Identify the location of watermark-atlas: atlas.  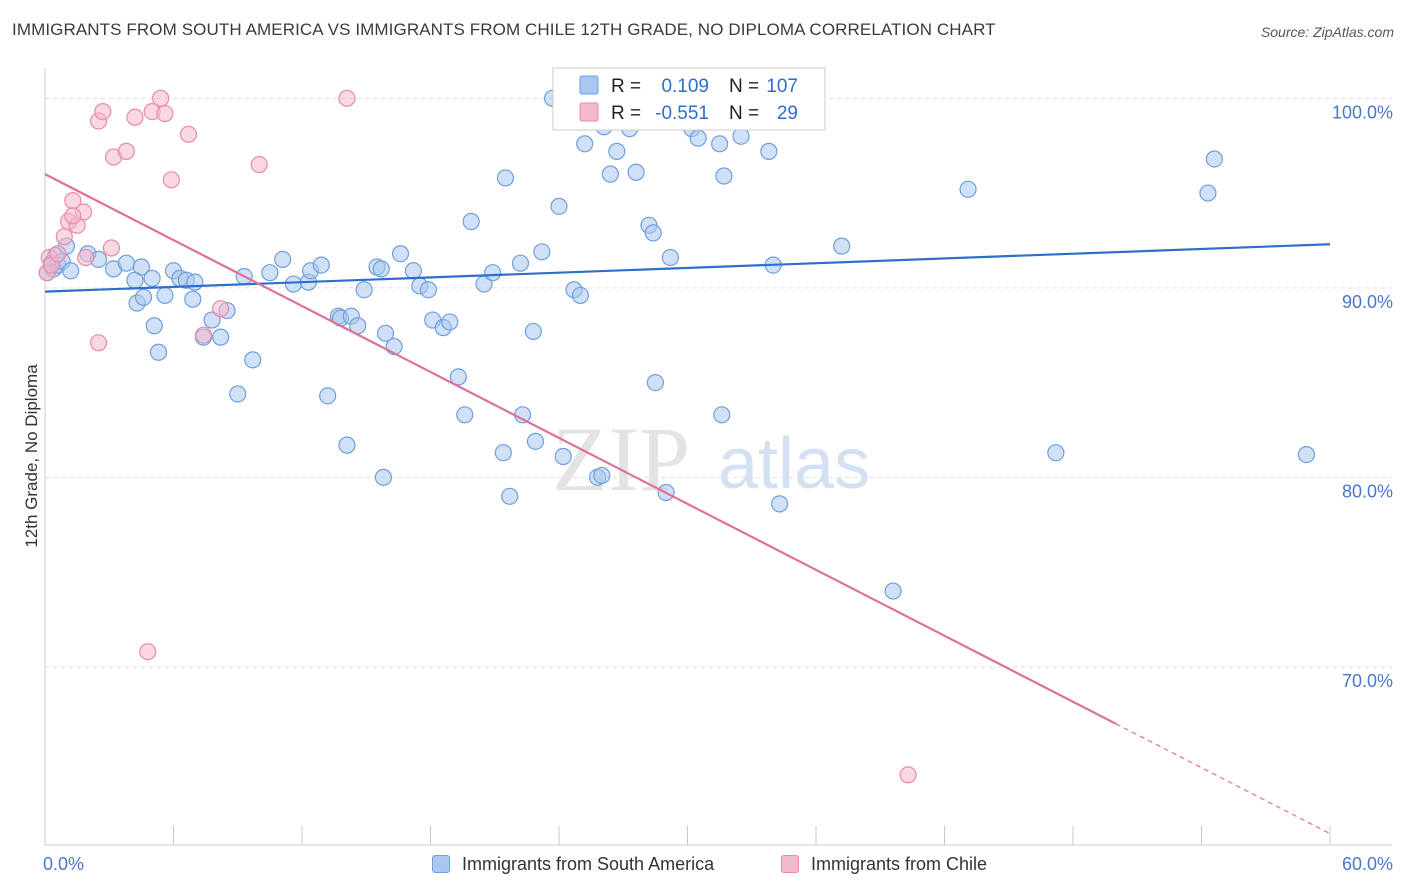
(794, 464).